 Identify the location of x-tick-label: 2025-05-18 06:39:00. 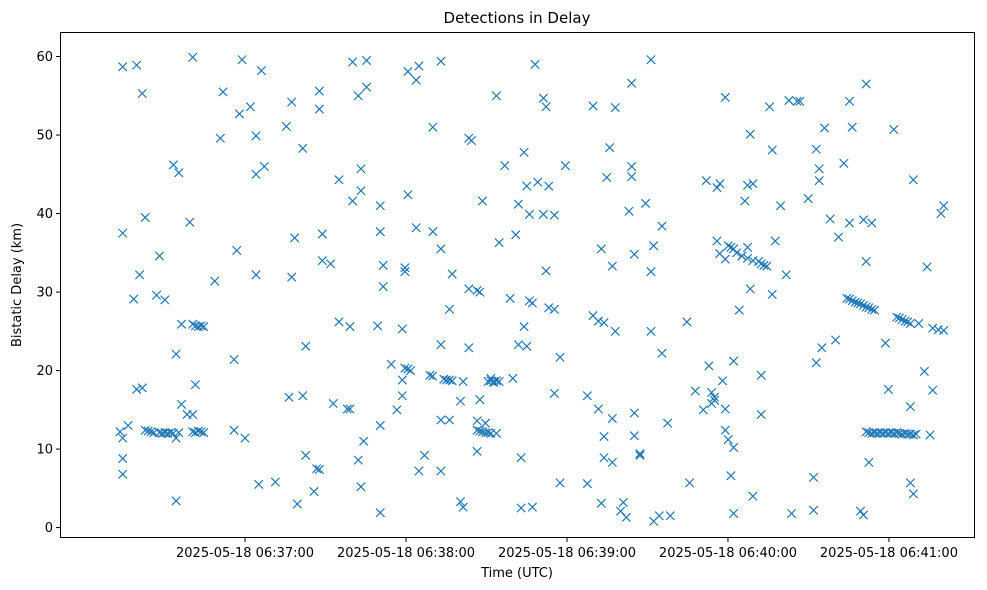
(567, 553).